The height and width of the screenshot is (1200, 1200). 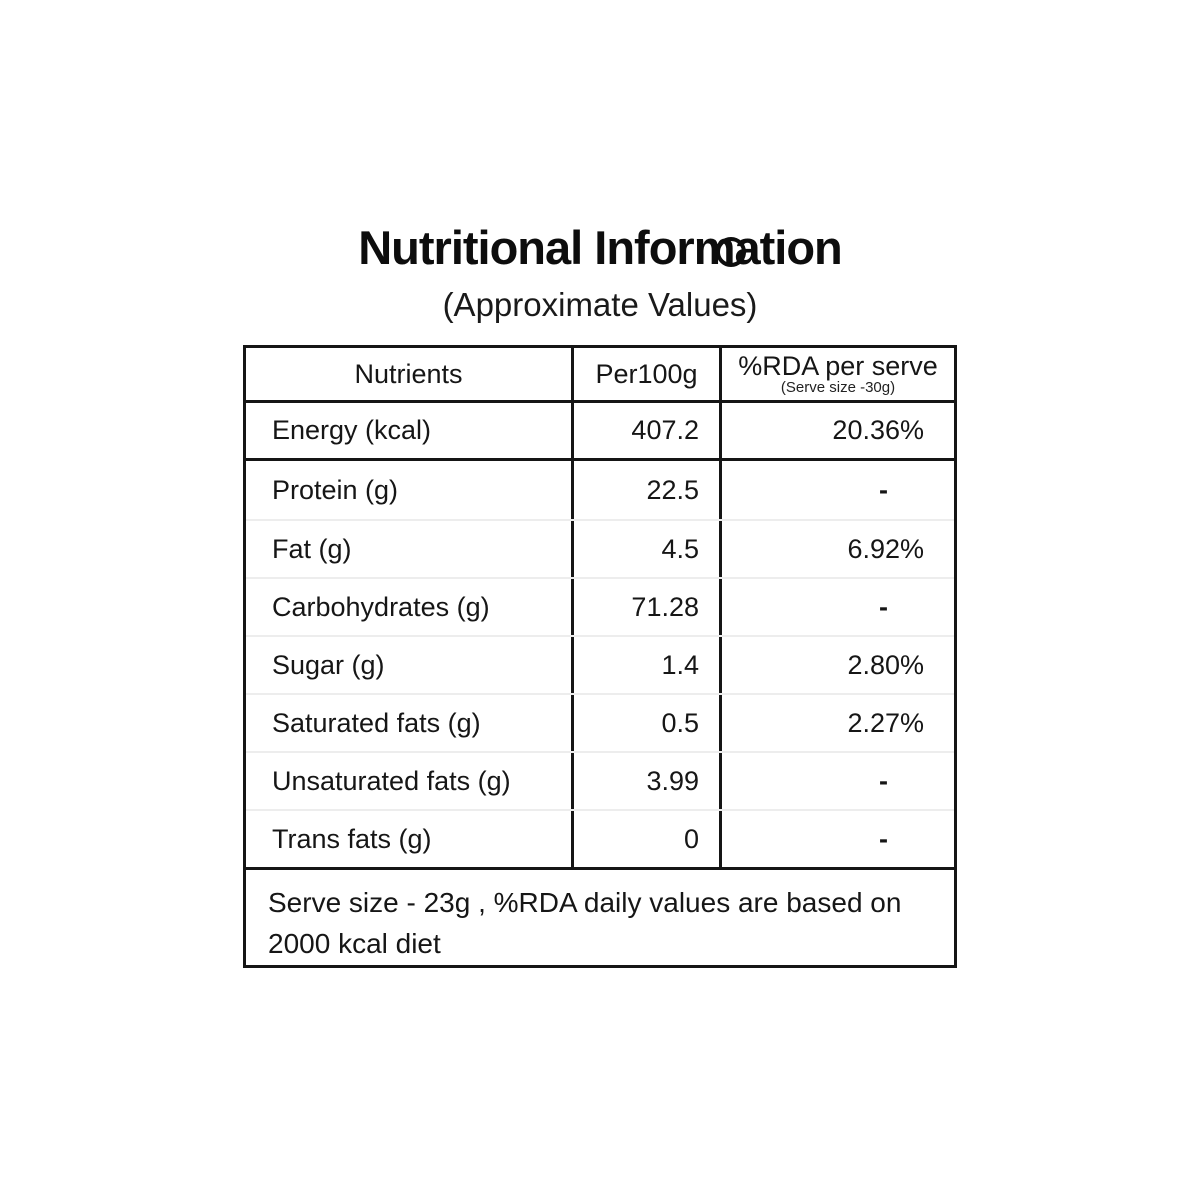 What do you see at coordinates (645, 781) in the screenshot?
I see `cell-per100g: 3.99` at bounding box center [645, 781].